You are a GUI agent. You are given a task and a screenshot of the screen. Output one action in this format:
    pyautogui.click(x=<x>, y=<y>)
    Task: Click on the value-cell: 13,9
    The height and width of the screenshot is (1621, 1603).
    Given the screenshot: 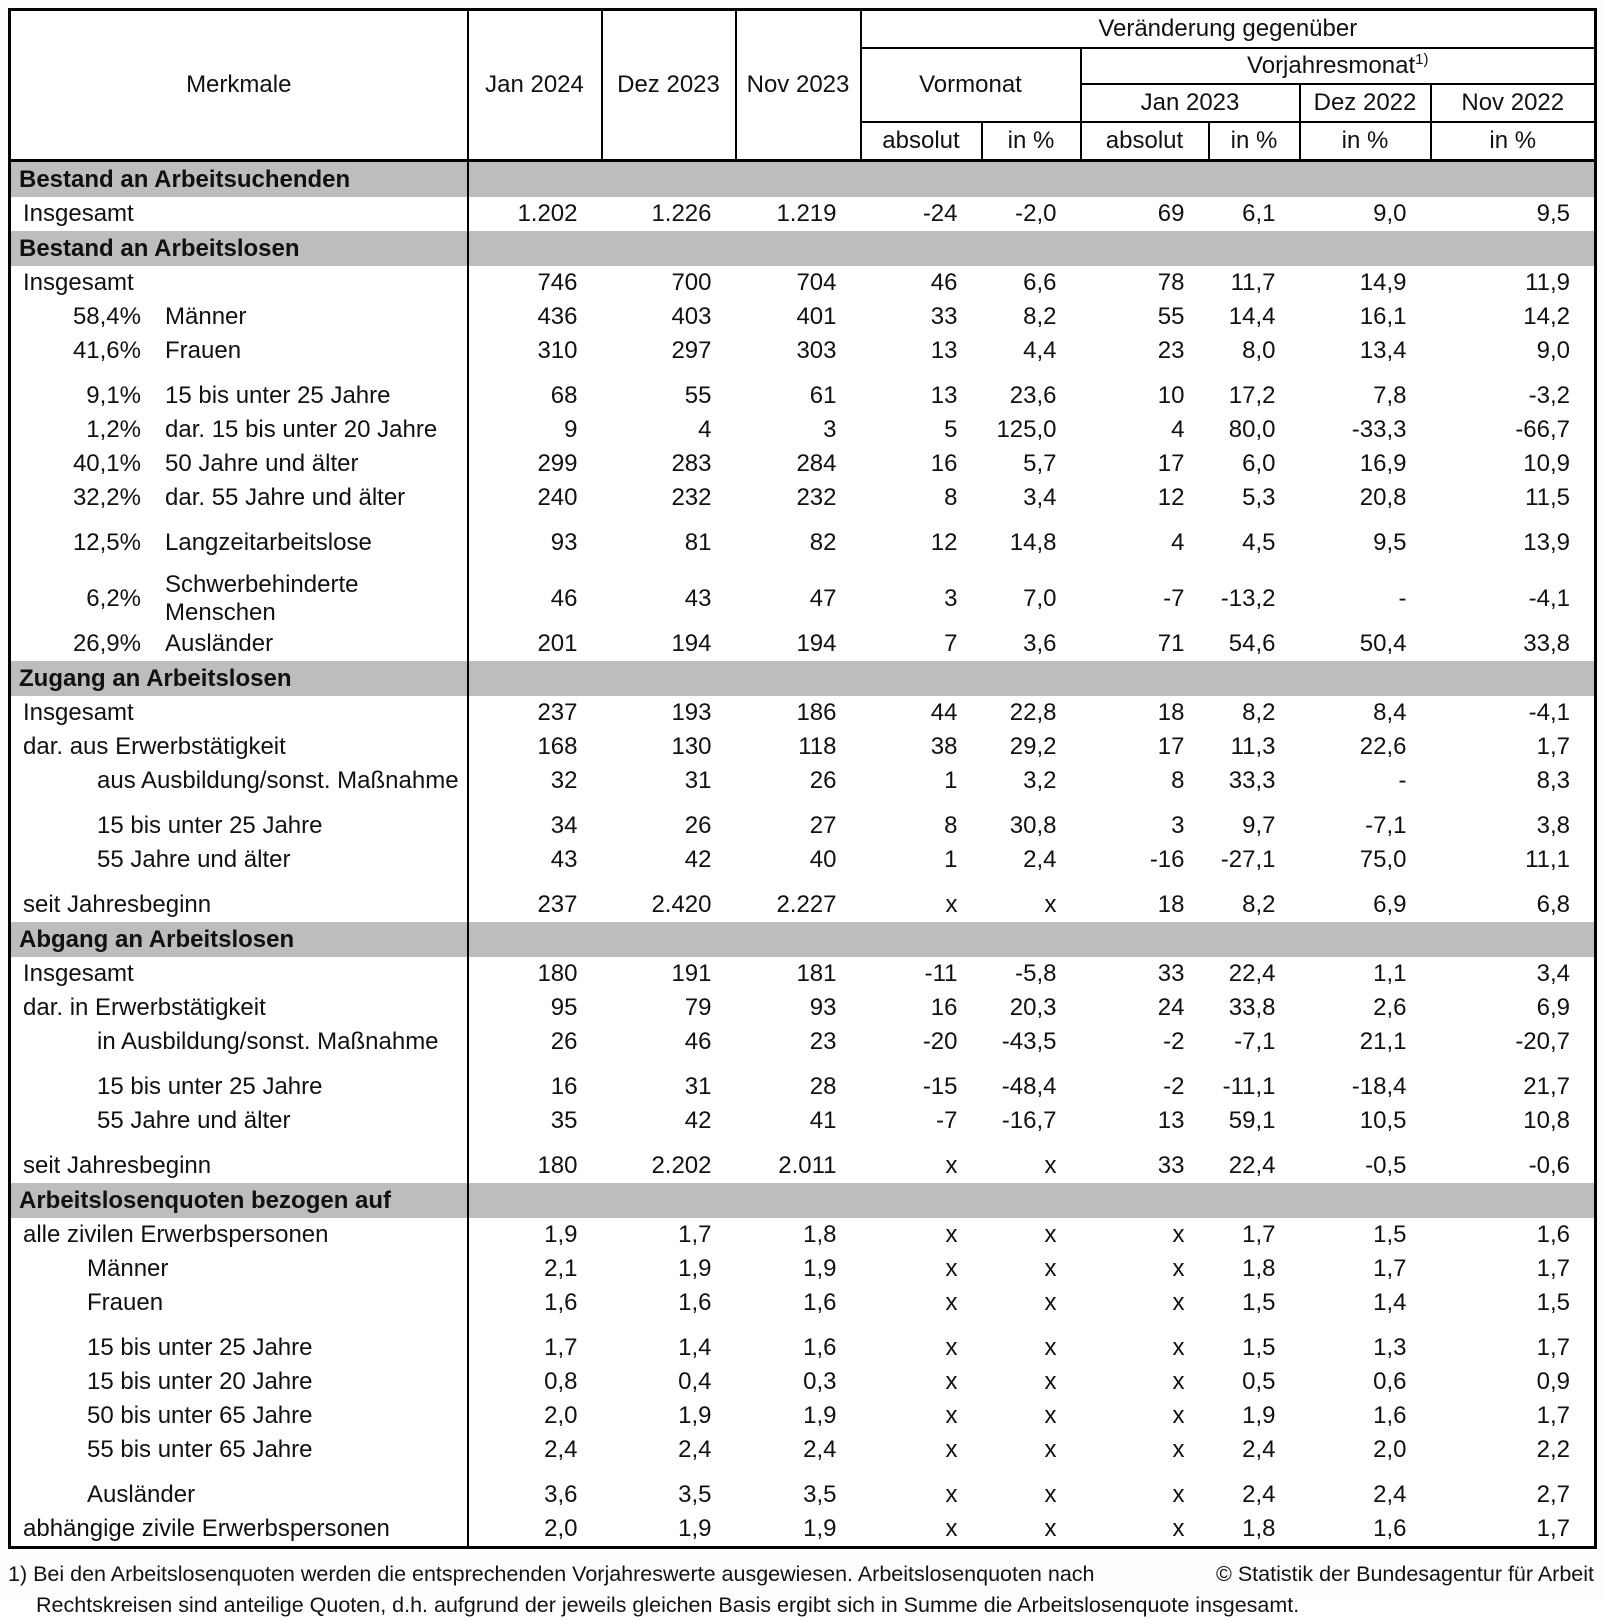 What is the action you would take?
    pyautogui.click(x=1513, y=537)
    